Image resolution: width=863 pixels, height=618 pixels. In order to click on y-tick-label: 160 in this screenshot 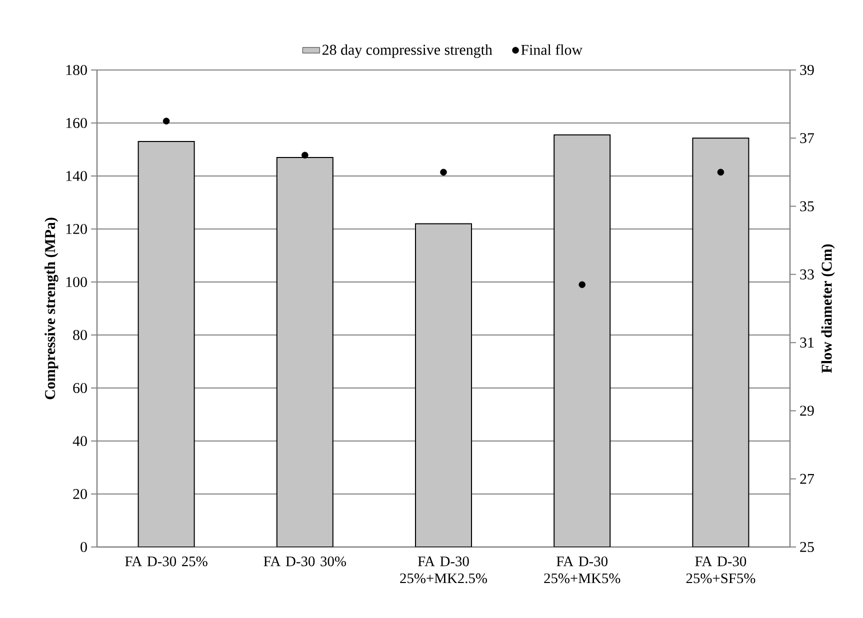, I will do `click(76, 123)`.